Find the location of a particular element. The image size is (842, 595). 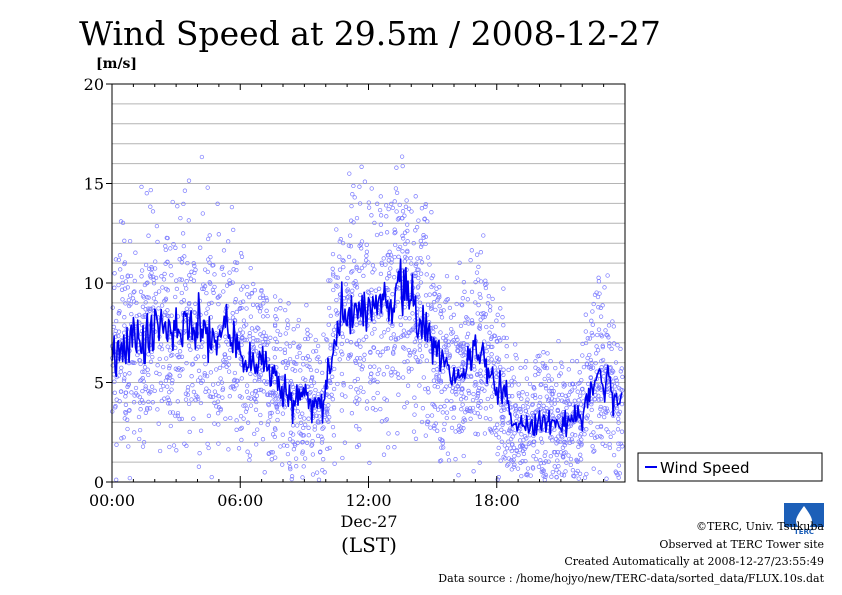

footer-copyright: ©TERC, Univ. Tsukuba is located at coordinates (759, 526).